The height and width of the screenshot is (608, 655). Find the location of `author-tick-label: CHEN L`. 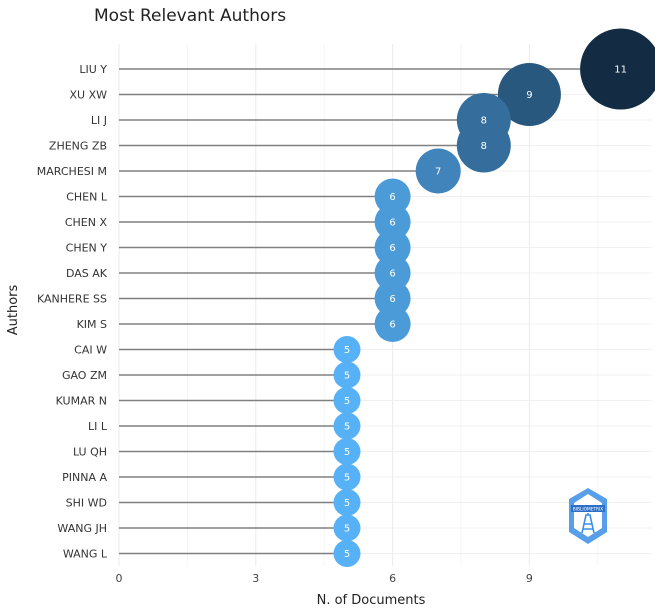

author-tick-label: CHEN L is located at coordinates (87, 197).